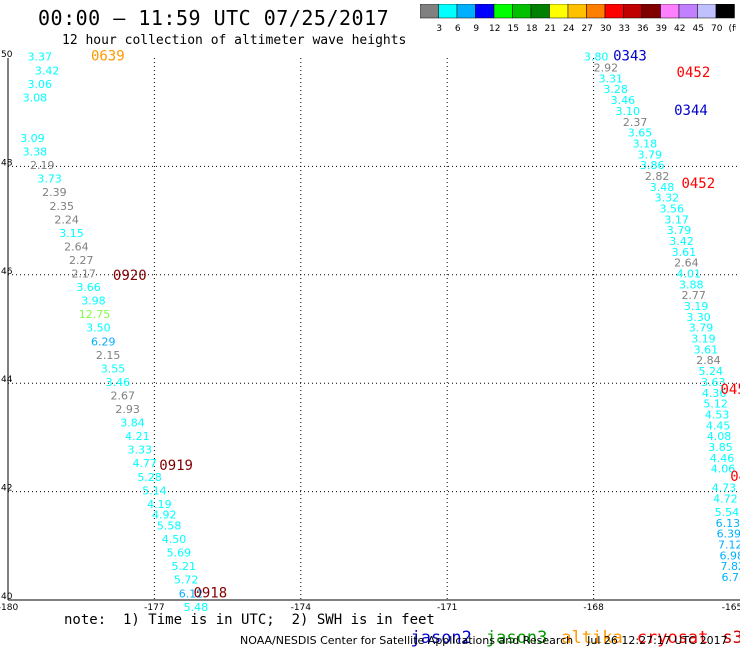 This screenshot has width=740, height=650. I want to click on colorbar-label: 9, so click(476, 29).